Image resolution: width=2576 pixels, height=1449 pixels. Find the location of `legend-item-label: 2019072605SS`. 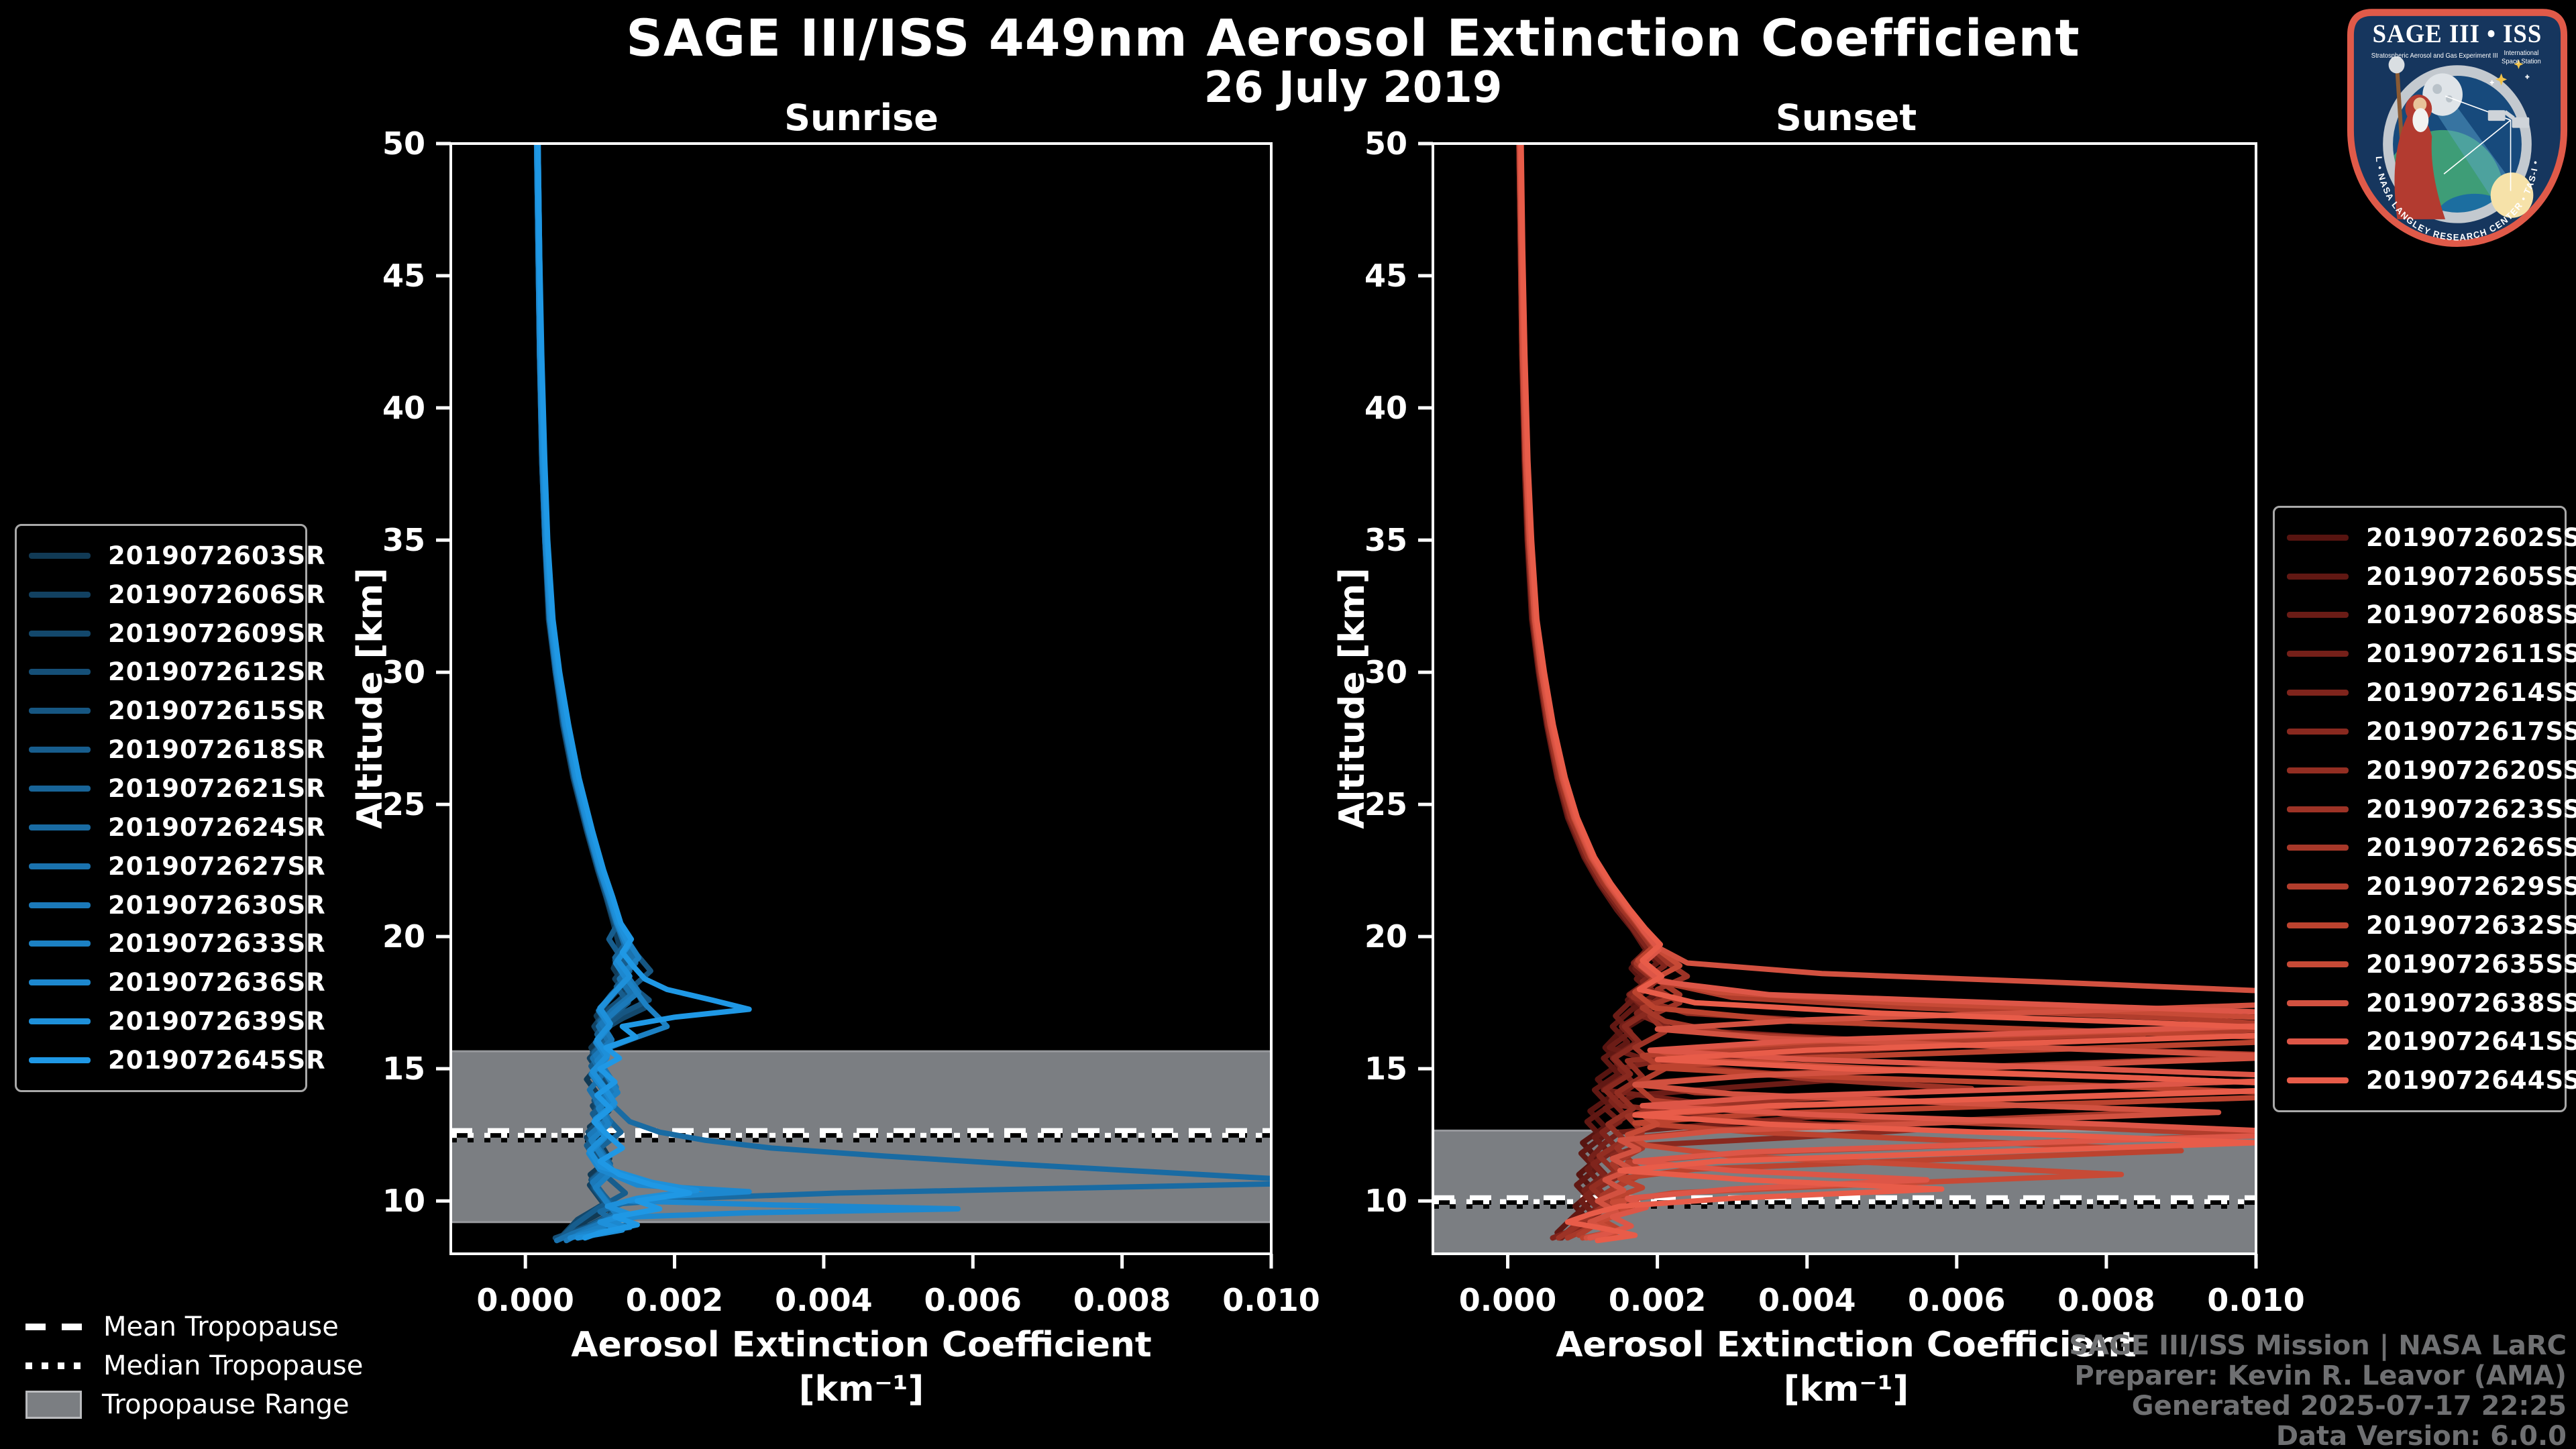

legend-item-label: 2019072605SS is located at coordinates (2471, 576).